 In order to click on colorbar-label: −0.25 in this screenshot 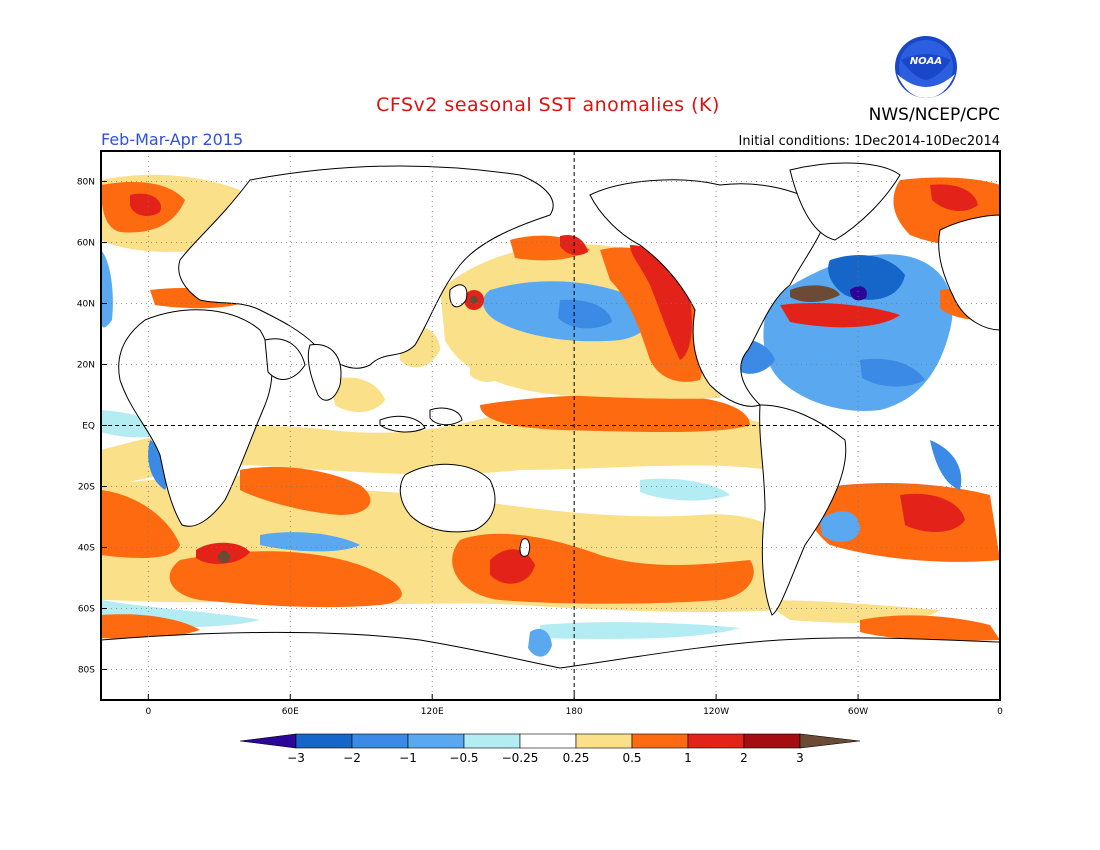, I will do `click(520, 758)`.